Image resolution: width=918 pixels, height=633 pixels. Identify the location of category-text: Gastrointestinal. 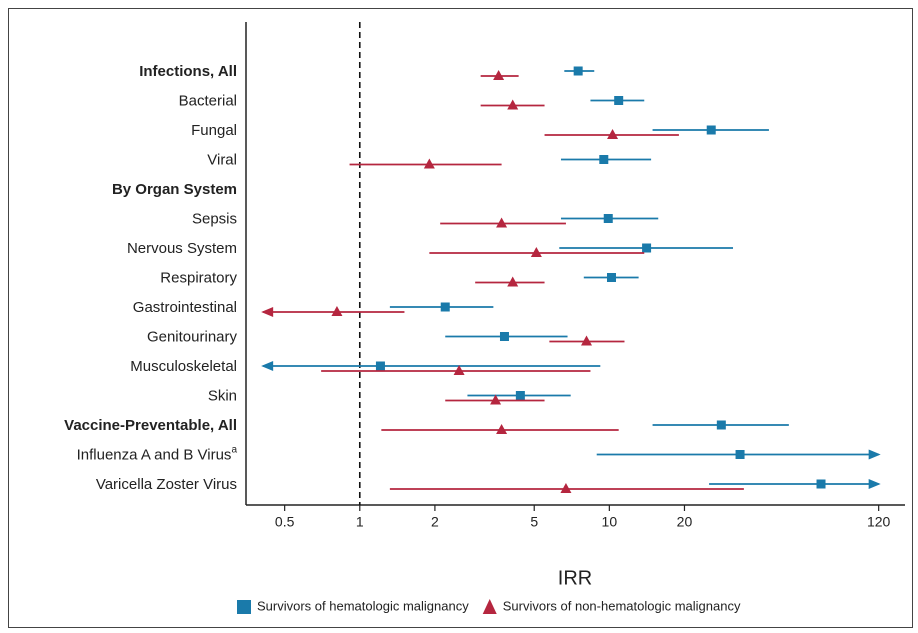
(185, 307).